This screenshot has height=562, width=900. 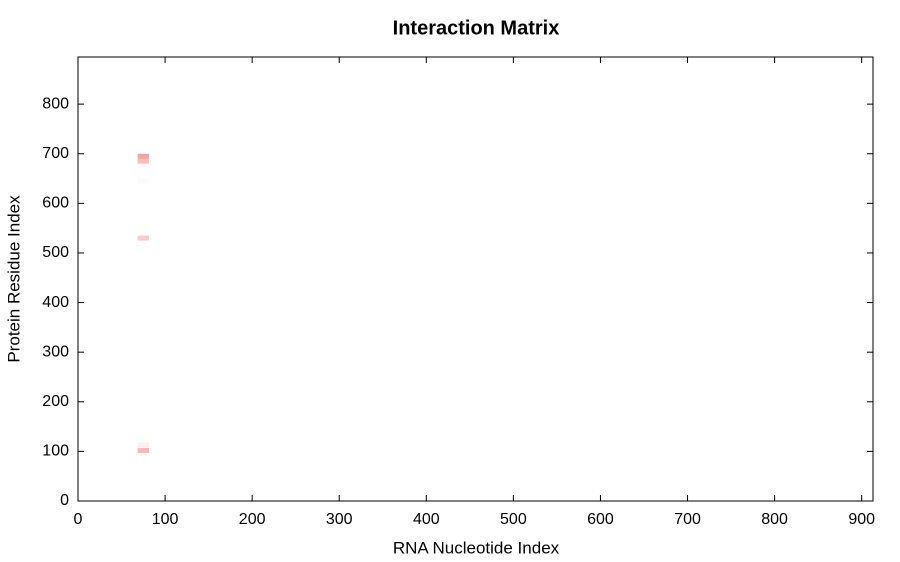 What do you see at coordinates (165, 519) in the screenshot?
I see `x-tick-label: 100` at bounding box center [165, 519].